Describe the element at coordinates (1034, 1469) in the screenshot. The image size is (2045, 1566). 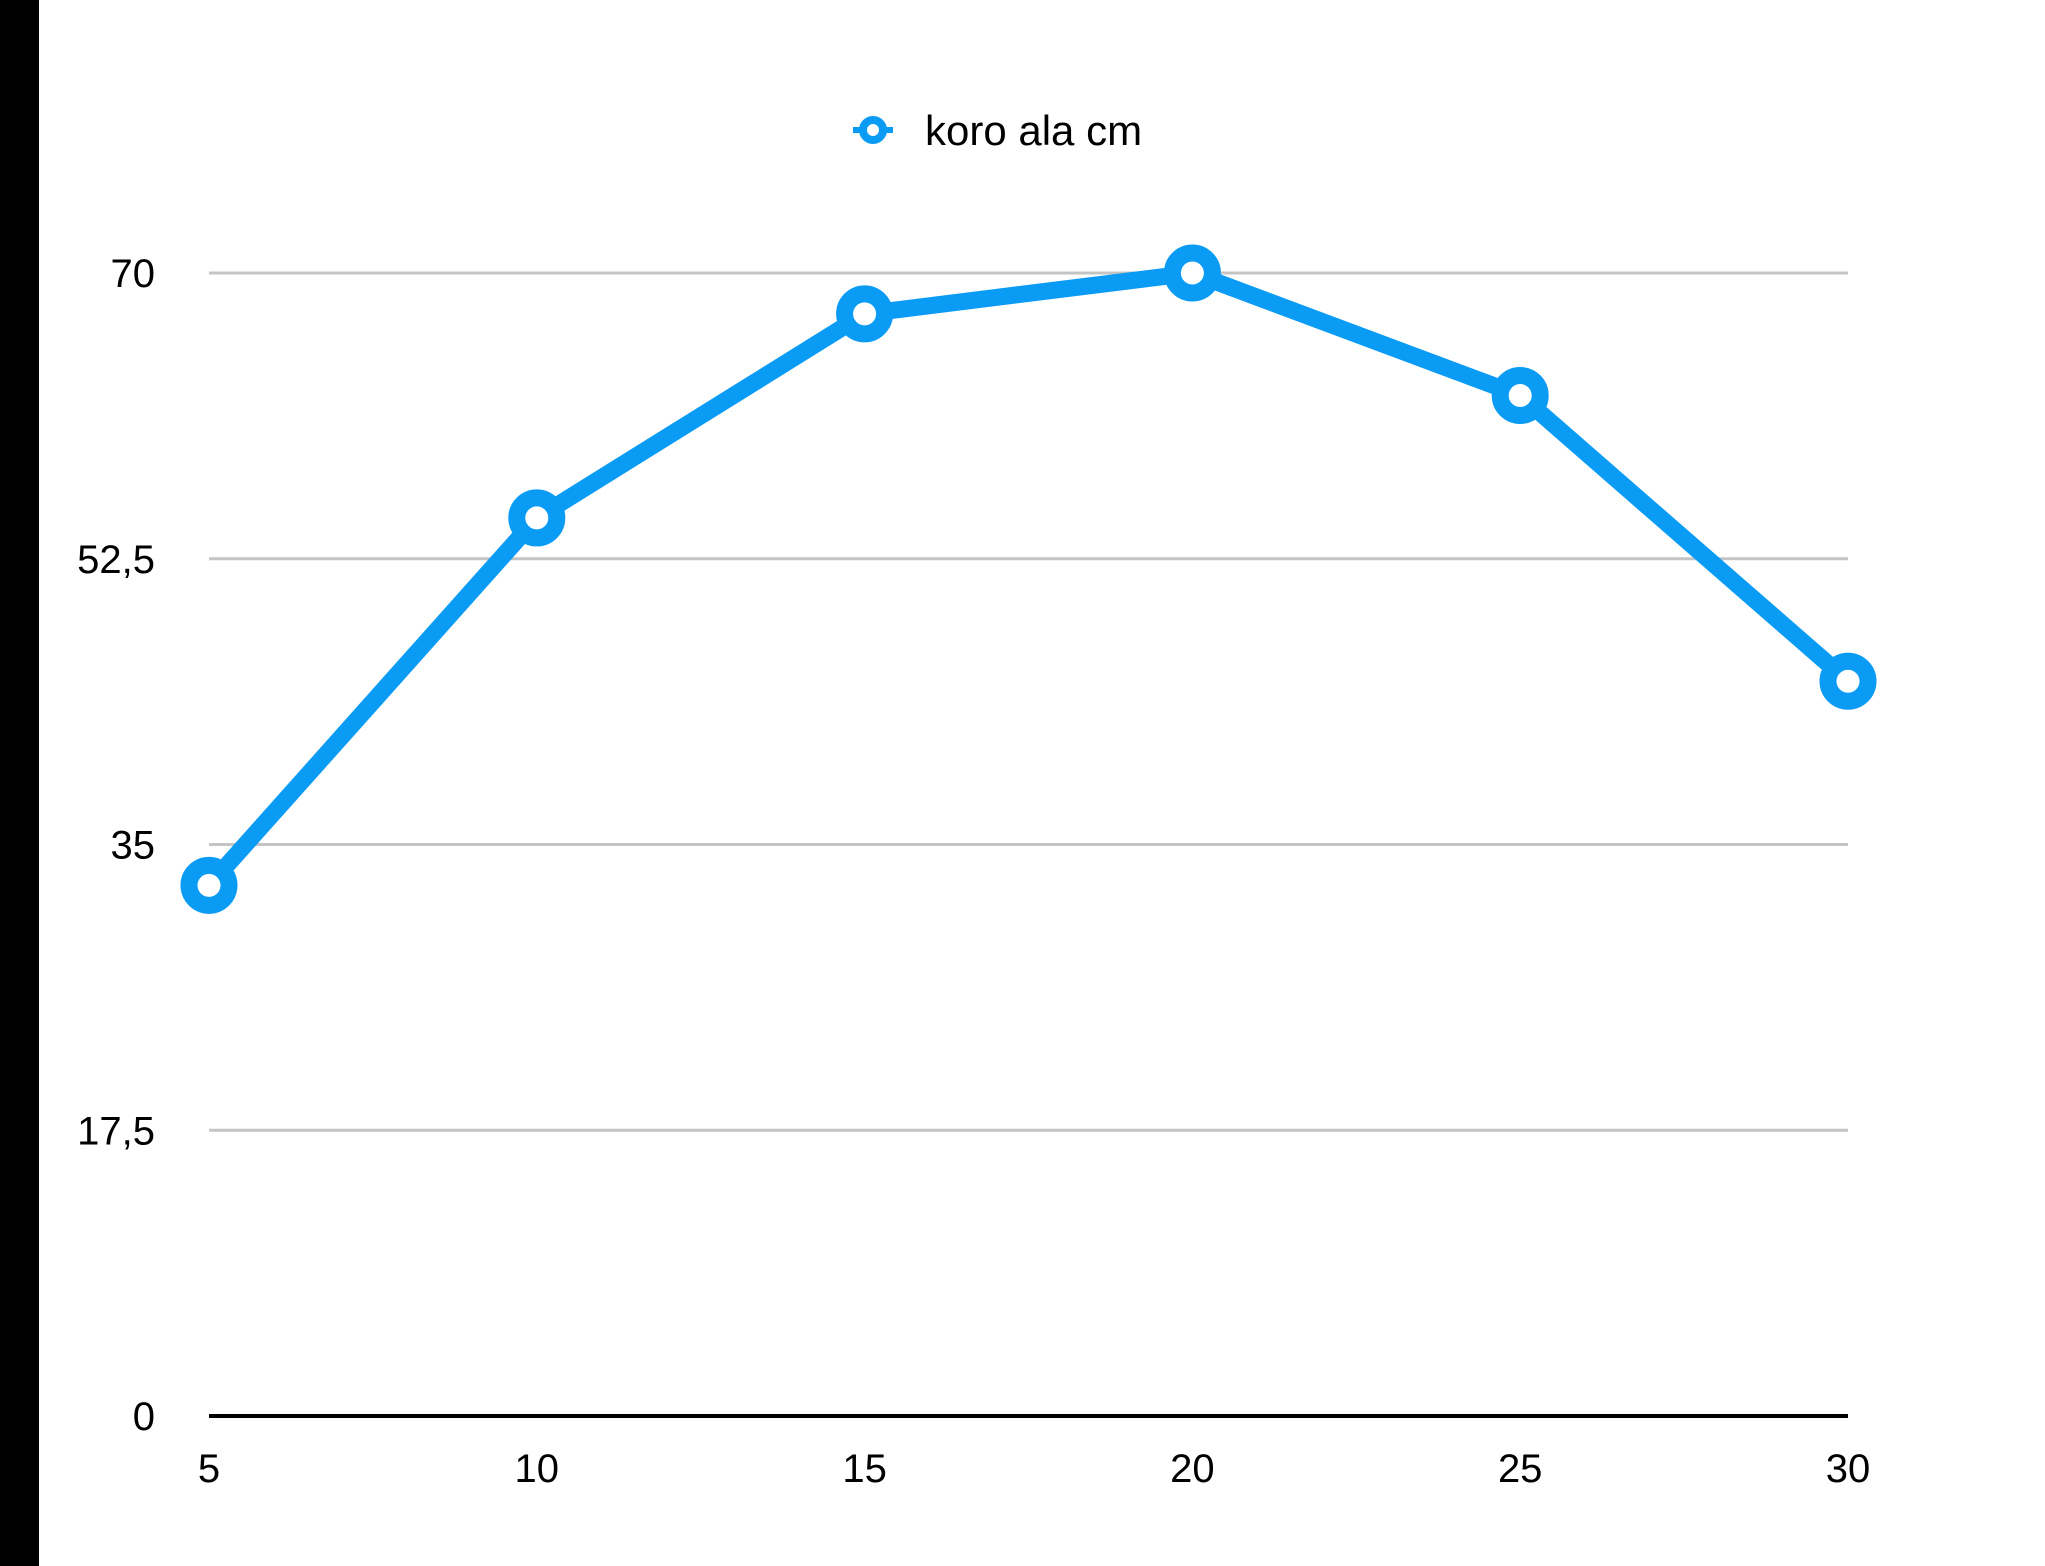
I see `x-axis-tick-labels: 5 10 15 20 25 30` at that location.